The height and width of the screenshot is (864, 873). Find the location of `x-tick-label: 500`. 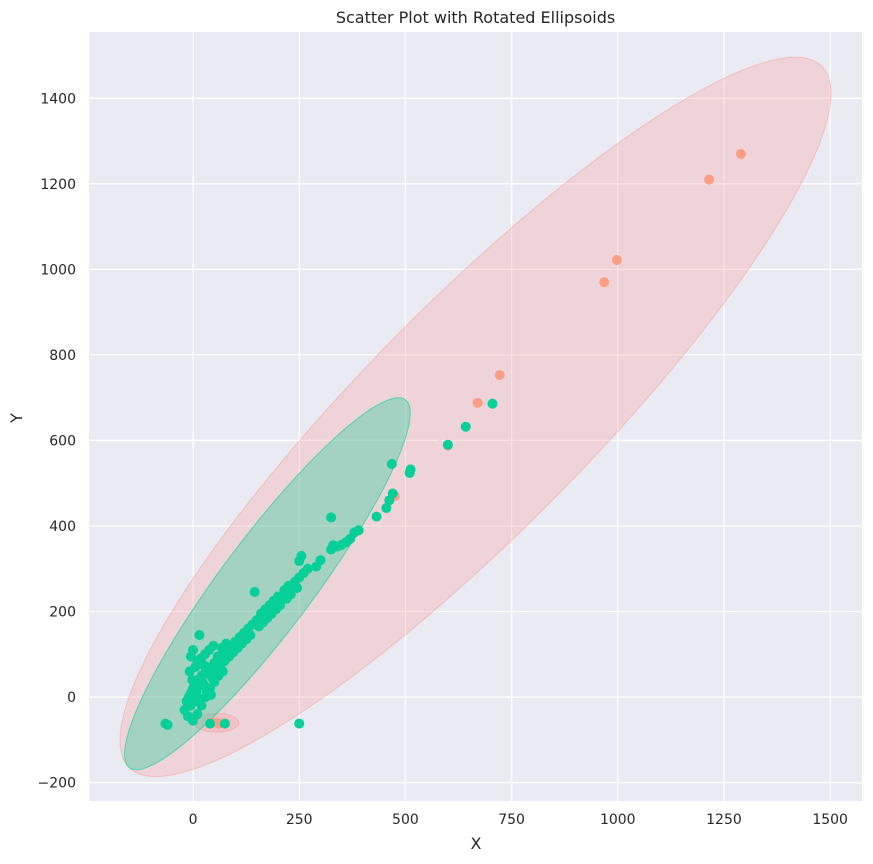

x-tick-label: 500 is located at coordinates (405, 820).